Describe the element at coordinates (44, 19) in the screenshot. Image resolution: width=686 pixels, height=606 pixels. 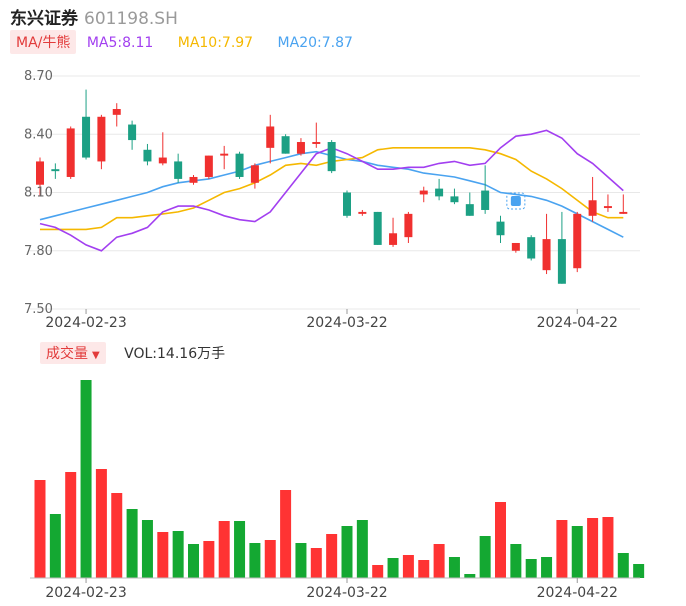
I see `stock-name: 东兴证券` at that location.